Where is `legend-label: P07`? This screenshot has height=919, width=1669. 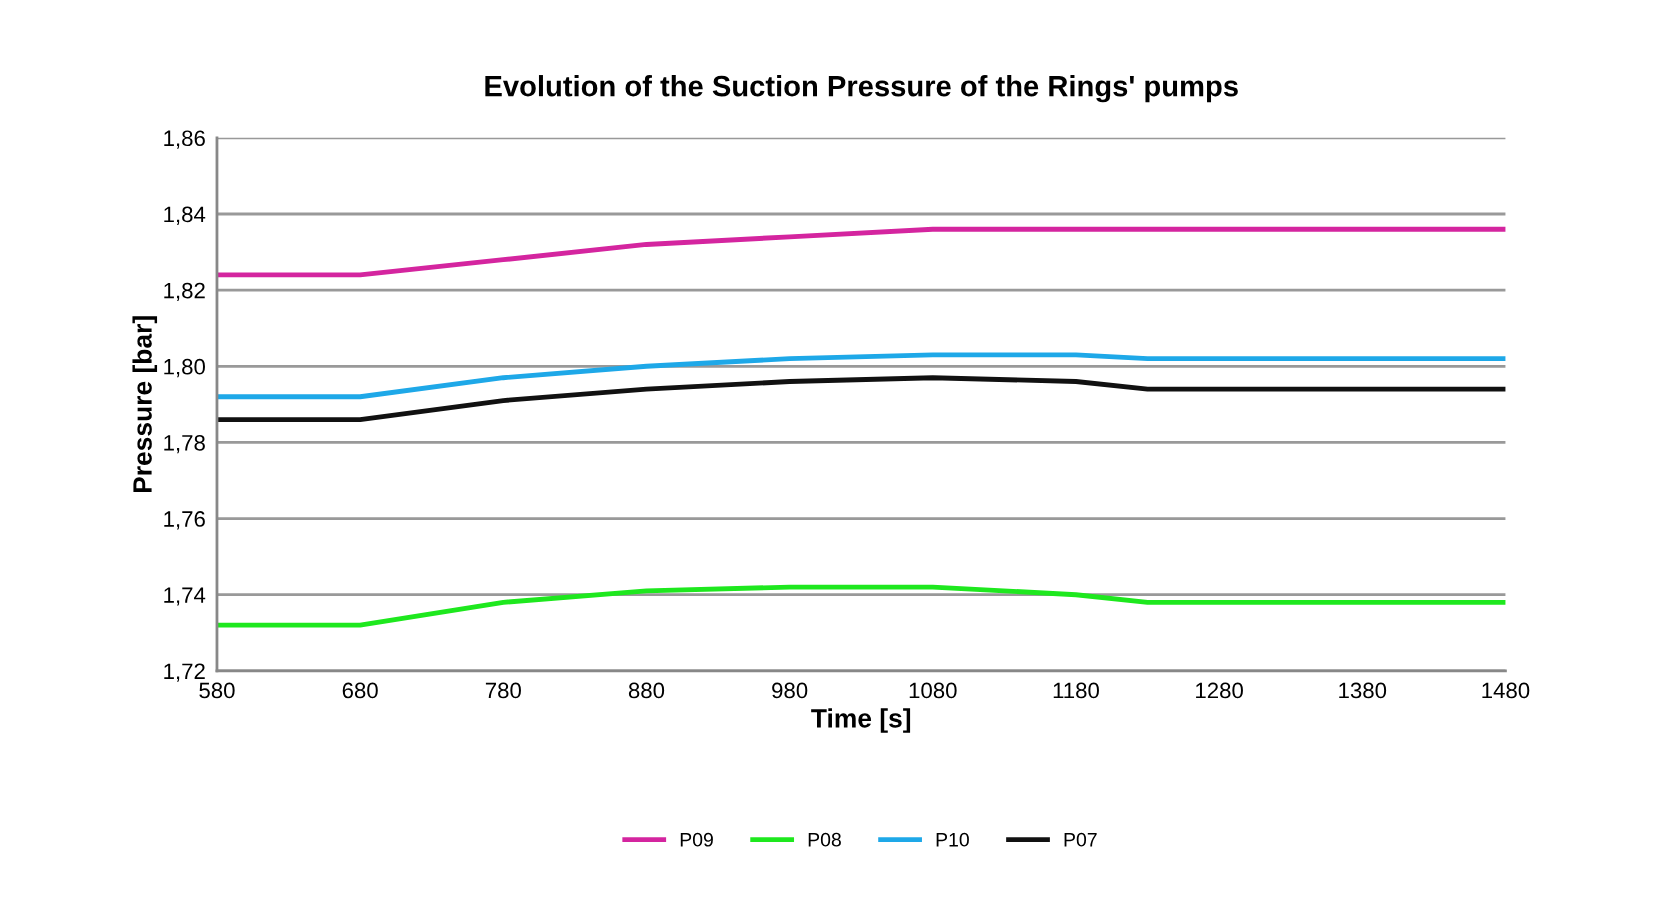
legend-label: P07 is located at coordinates (1080, 839).